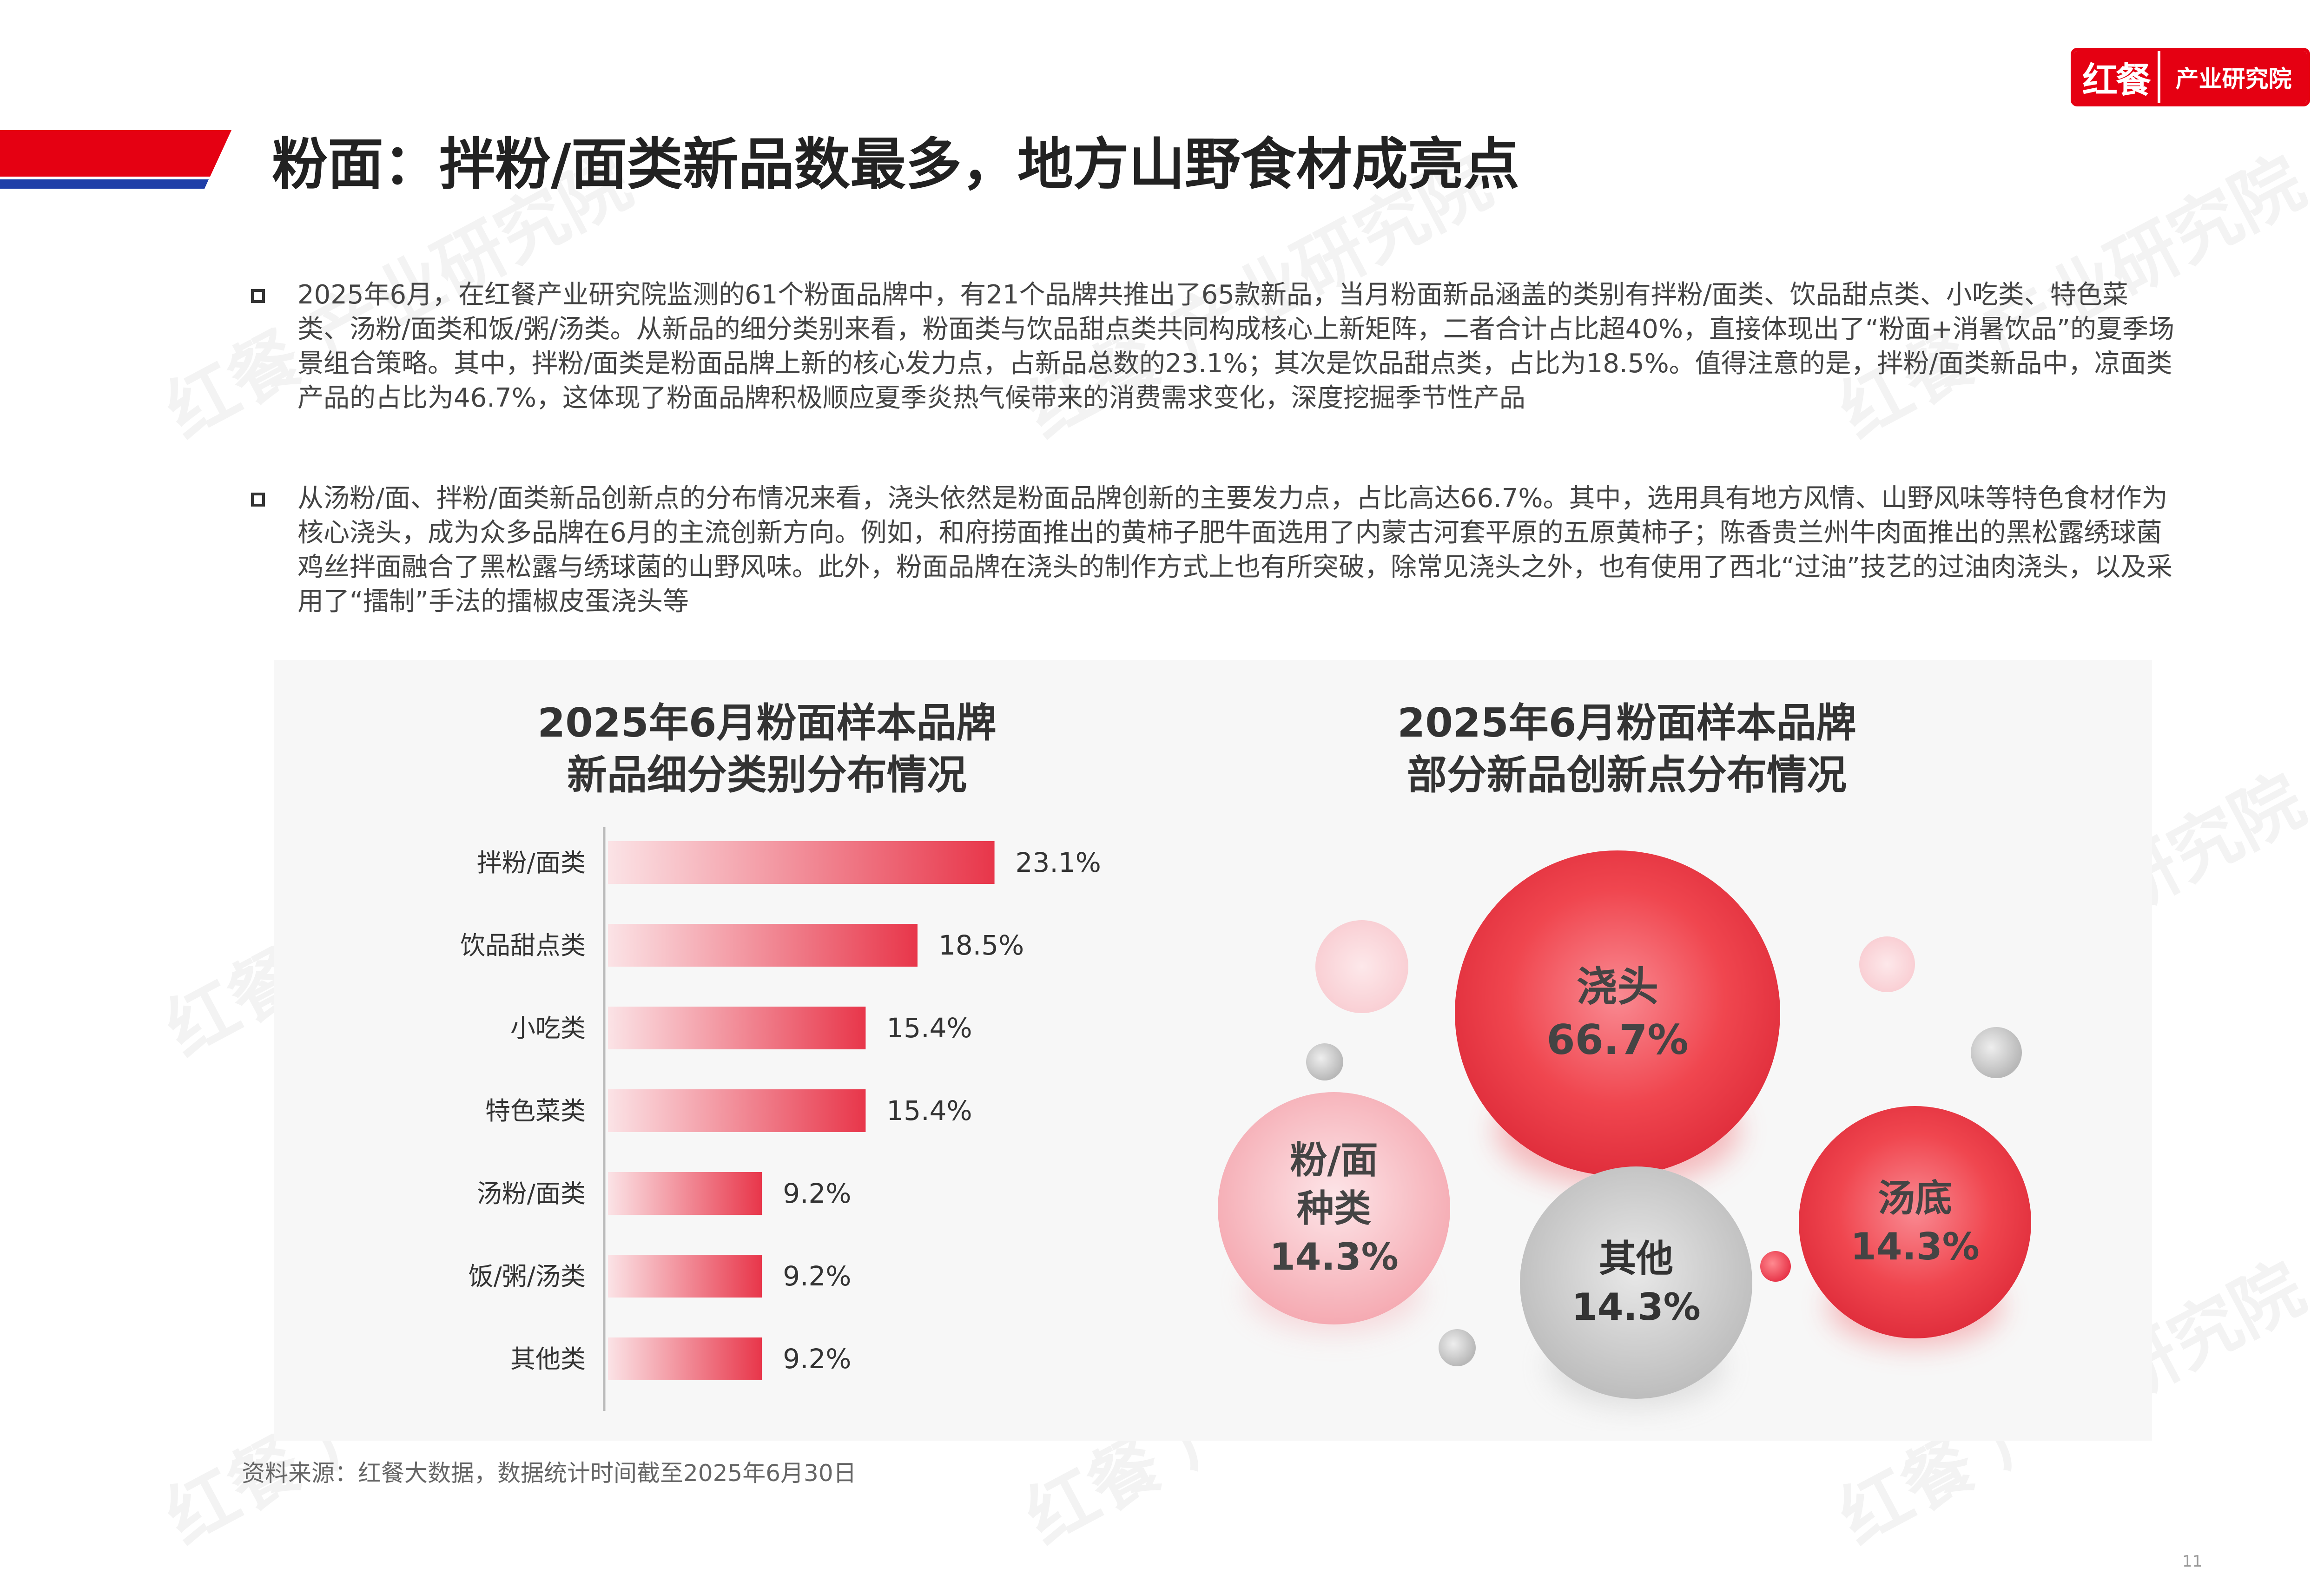  What do you see at coordinates (531, 1193) in the screenshot?
I see `bar-category-label: 汤粉/面类` at bounding box center [531, 1193].